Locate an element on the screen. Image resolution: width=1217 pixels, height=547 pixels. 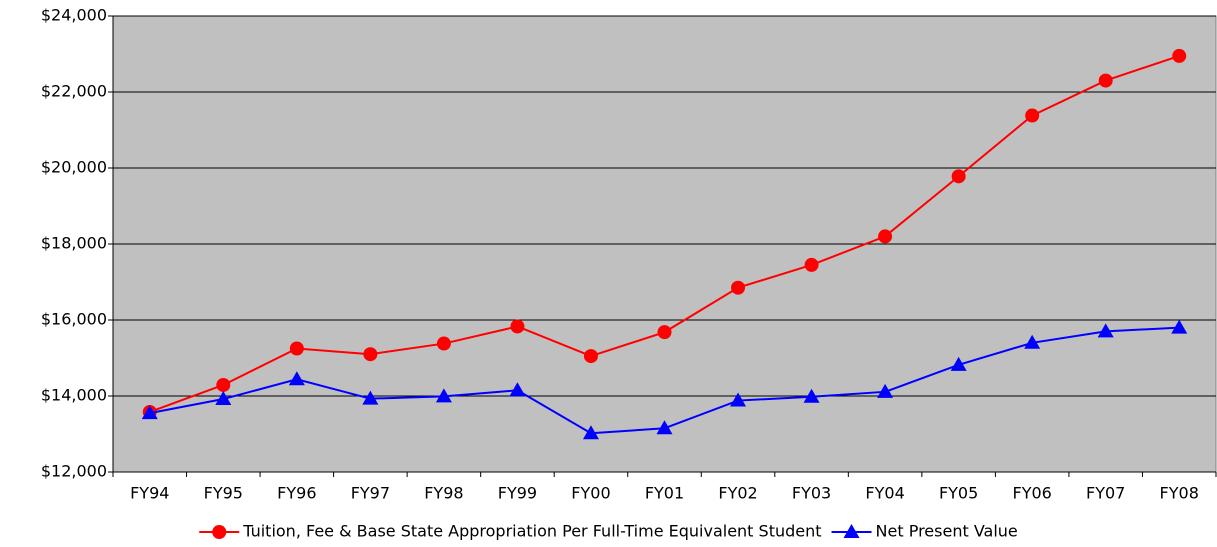
y-tick-label: $22,000 is located at coordinates (74, 91).